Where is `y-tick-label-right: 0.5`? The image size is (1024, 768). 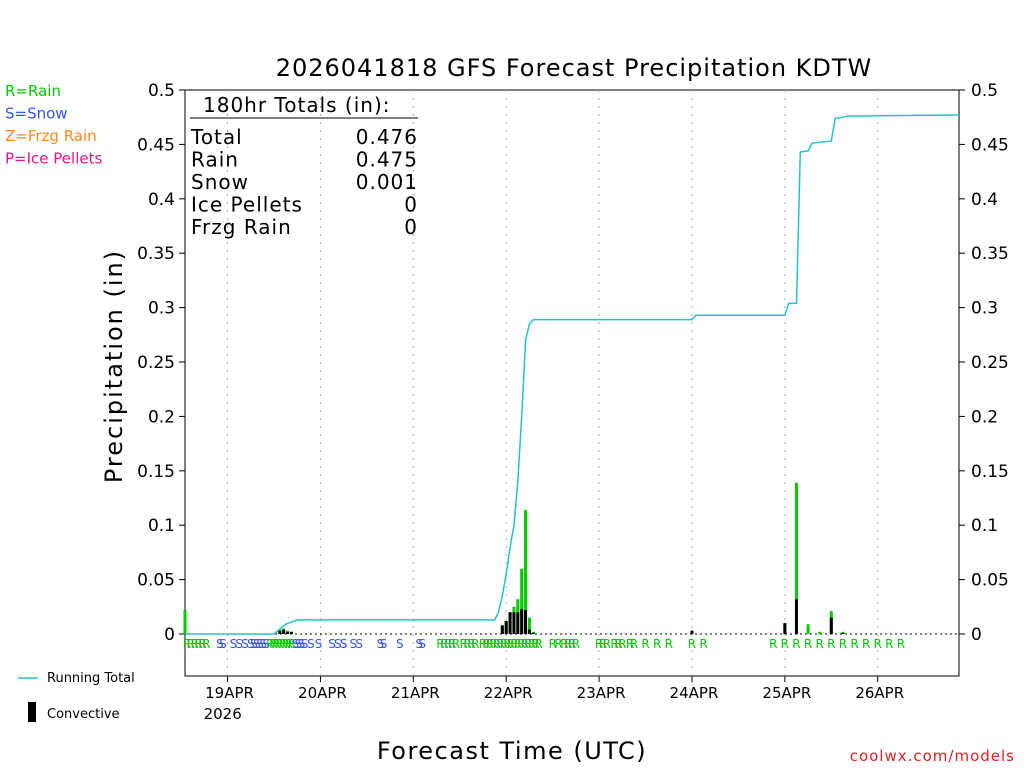
y-tick-label-right: 0.5 is located at coordinates (984, 91).